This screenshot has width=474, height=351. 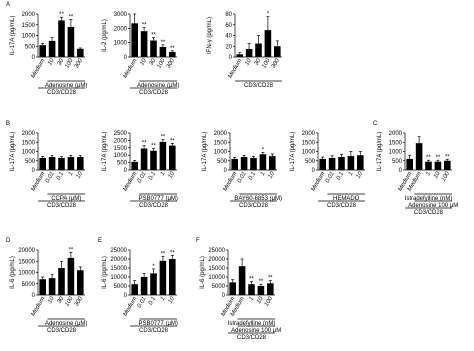 What do you see at coordinates (66, 324) in the screenshot?
I see `group-label: Adenosine (μM)` at bounding box center [66, 324].